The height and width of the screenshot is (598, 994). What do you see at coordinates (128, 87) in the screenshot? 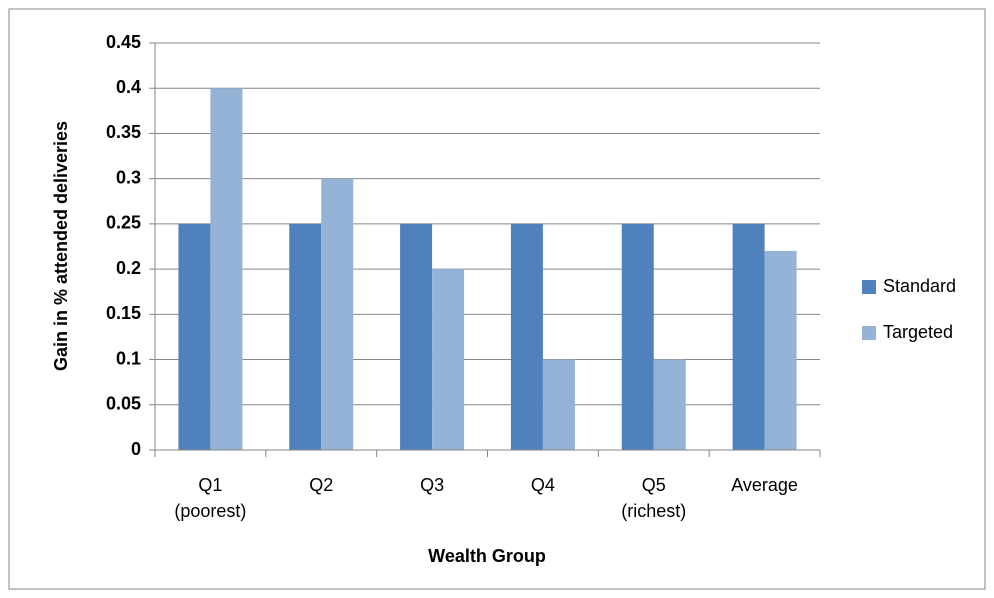
I see `y-tick-label: 0.4` at bounding box center [128, 87].